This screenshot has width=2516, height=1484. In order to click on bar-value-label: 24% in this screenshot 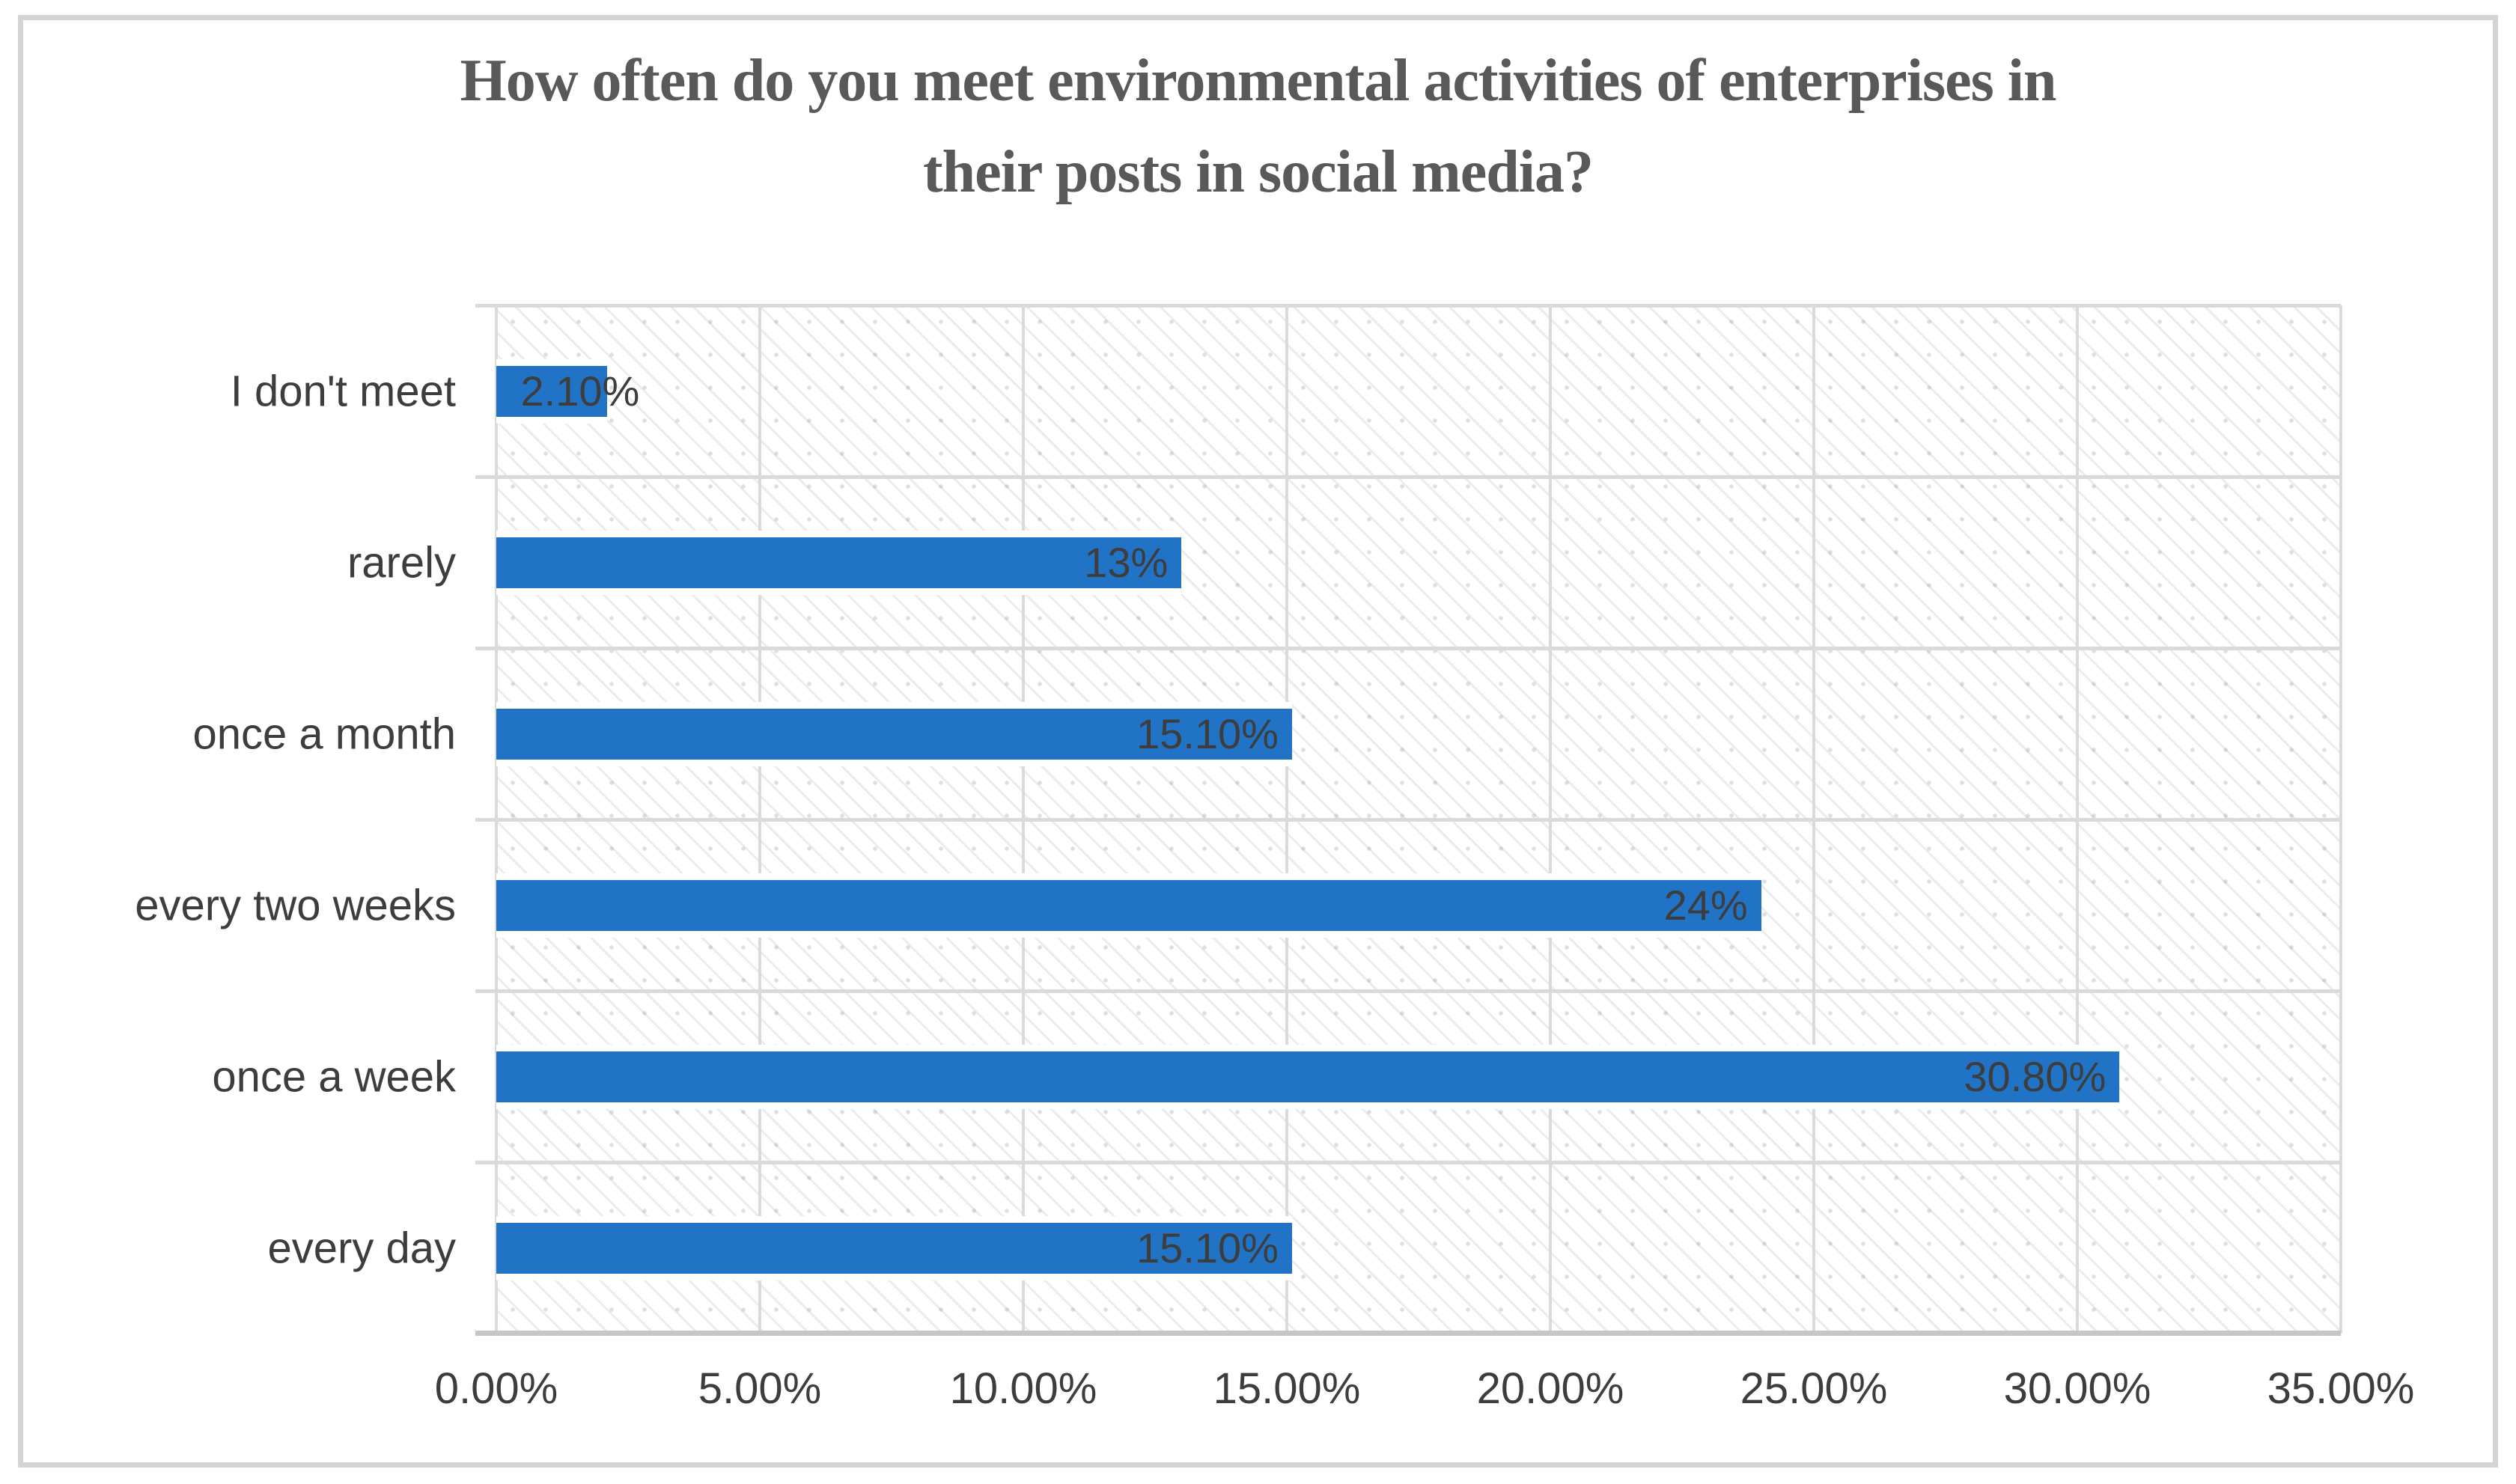, I will do `click(1706, 905)`.